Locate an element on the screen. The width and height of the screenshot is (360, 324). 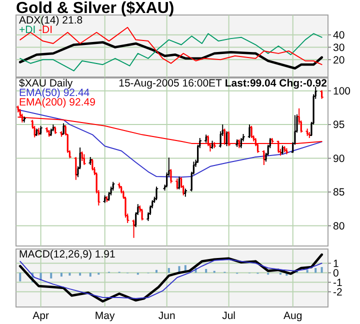
y-tick-label: 0 is located at coordinates (336, 273).